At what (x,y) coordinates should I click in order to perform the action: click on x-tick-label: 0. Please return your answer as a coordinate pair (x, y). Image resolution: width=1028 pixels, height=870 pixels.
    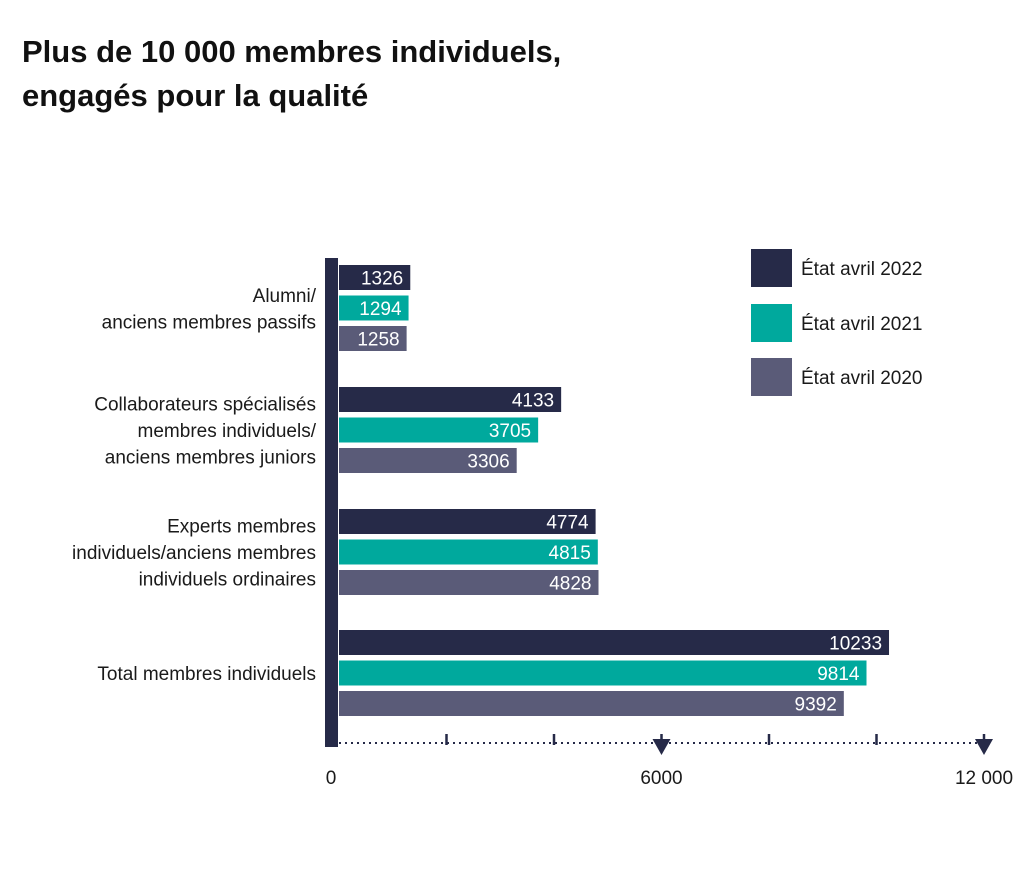
    Looking at the image, I should click on (331, 778).